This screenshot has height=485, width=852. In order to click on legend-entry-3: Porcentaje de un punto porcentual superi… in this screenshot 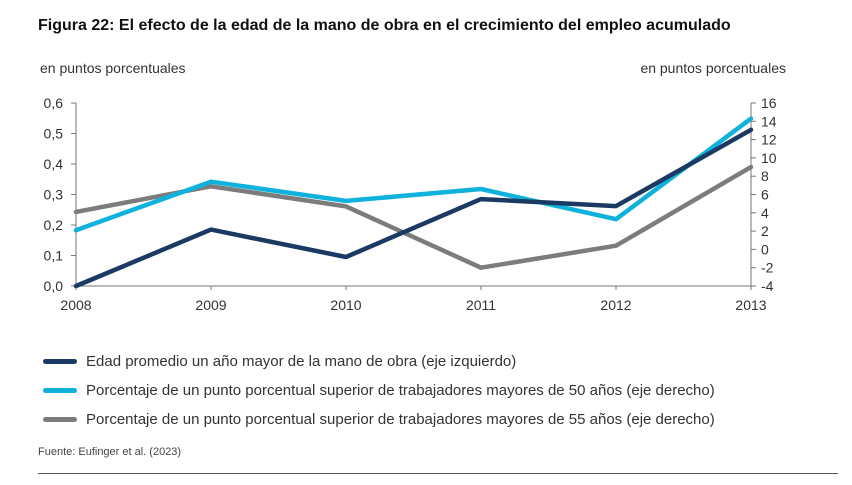, I will do `click(379, 419)`.